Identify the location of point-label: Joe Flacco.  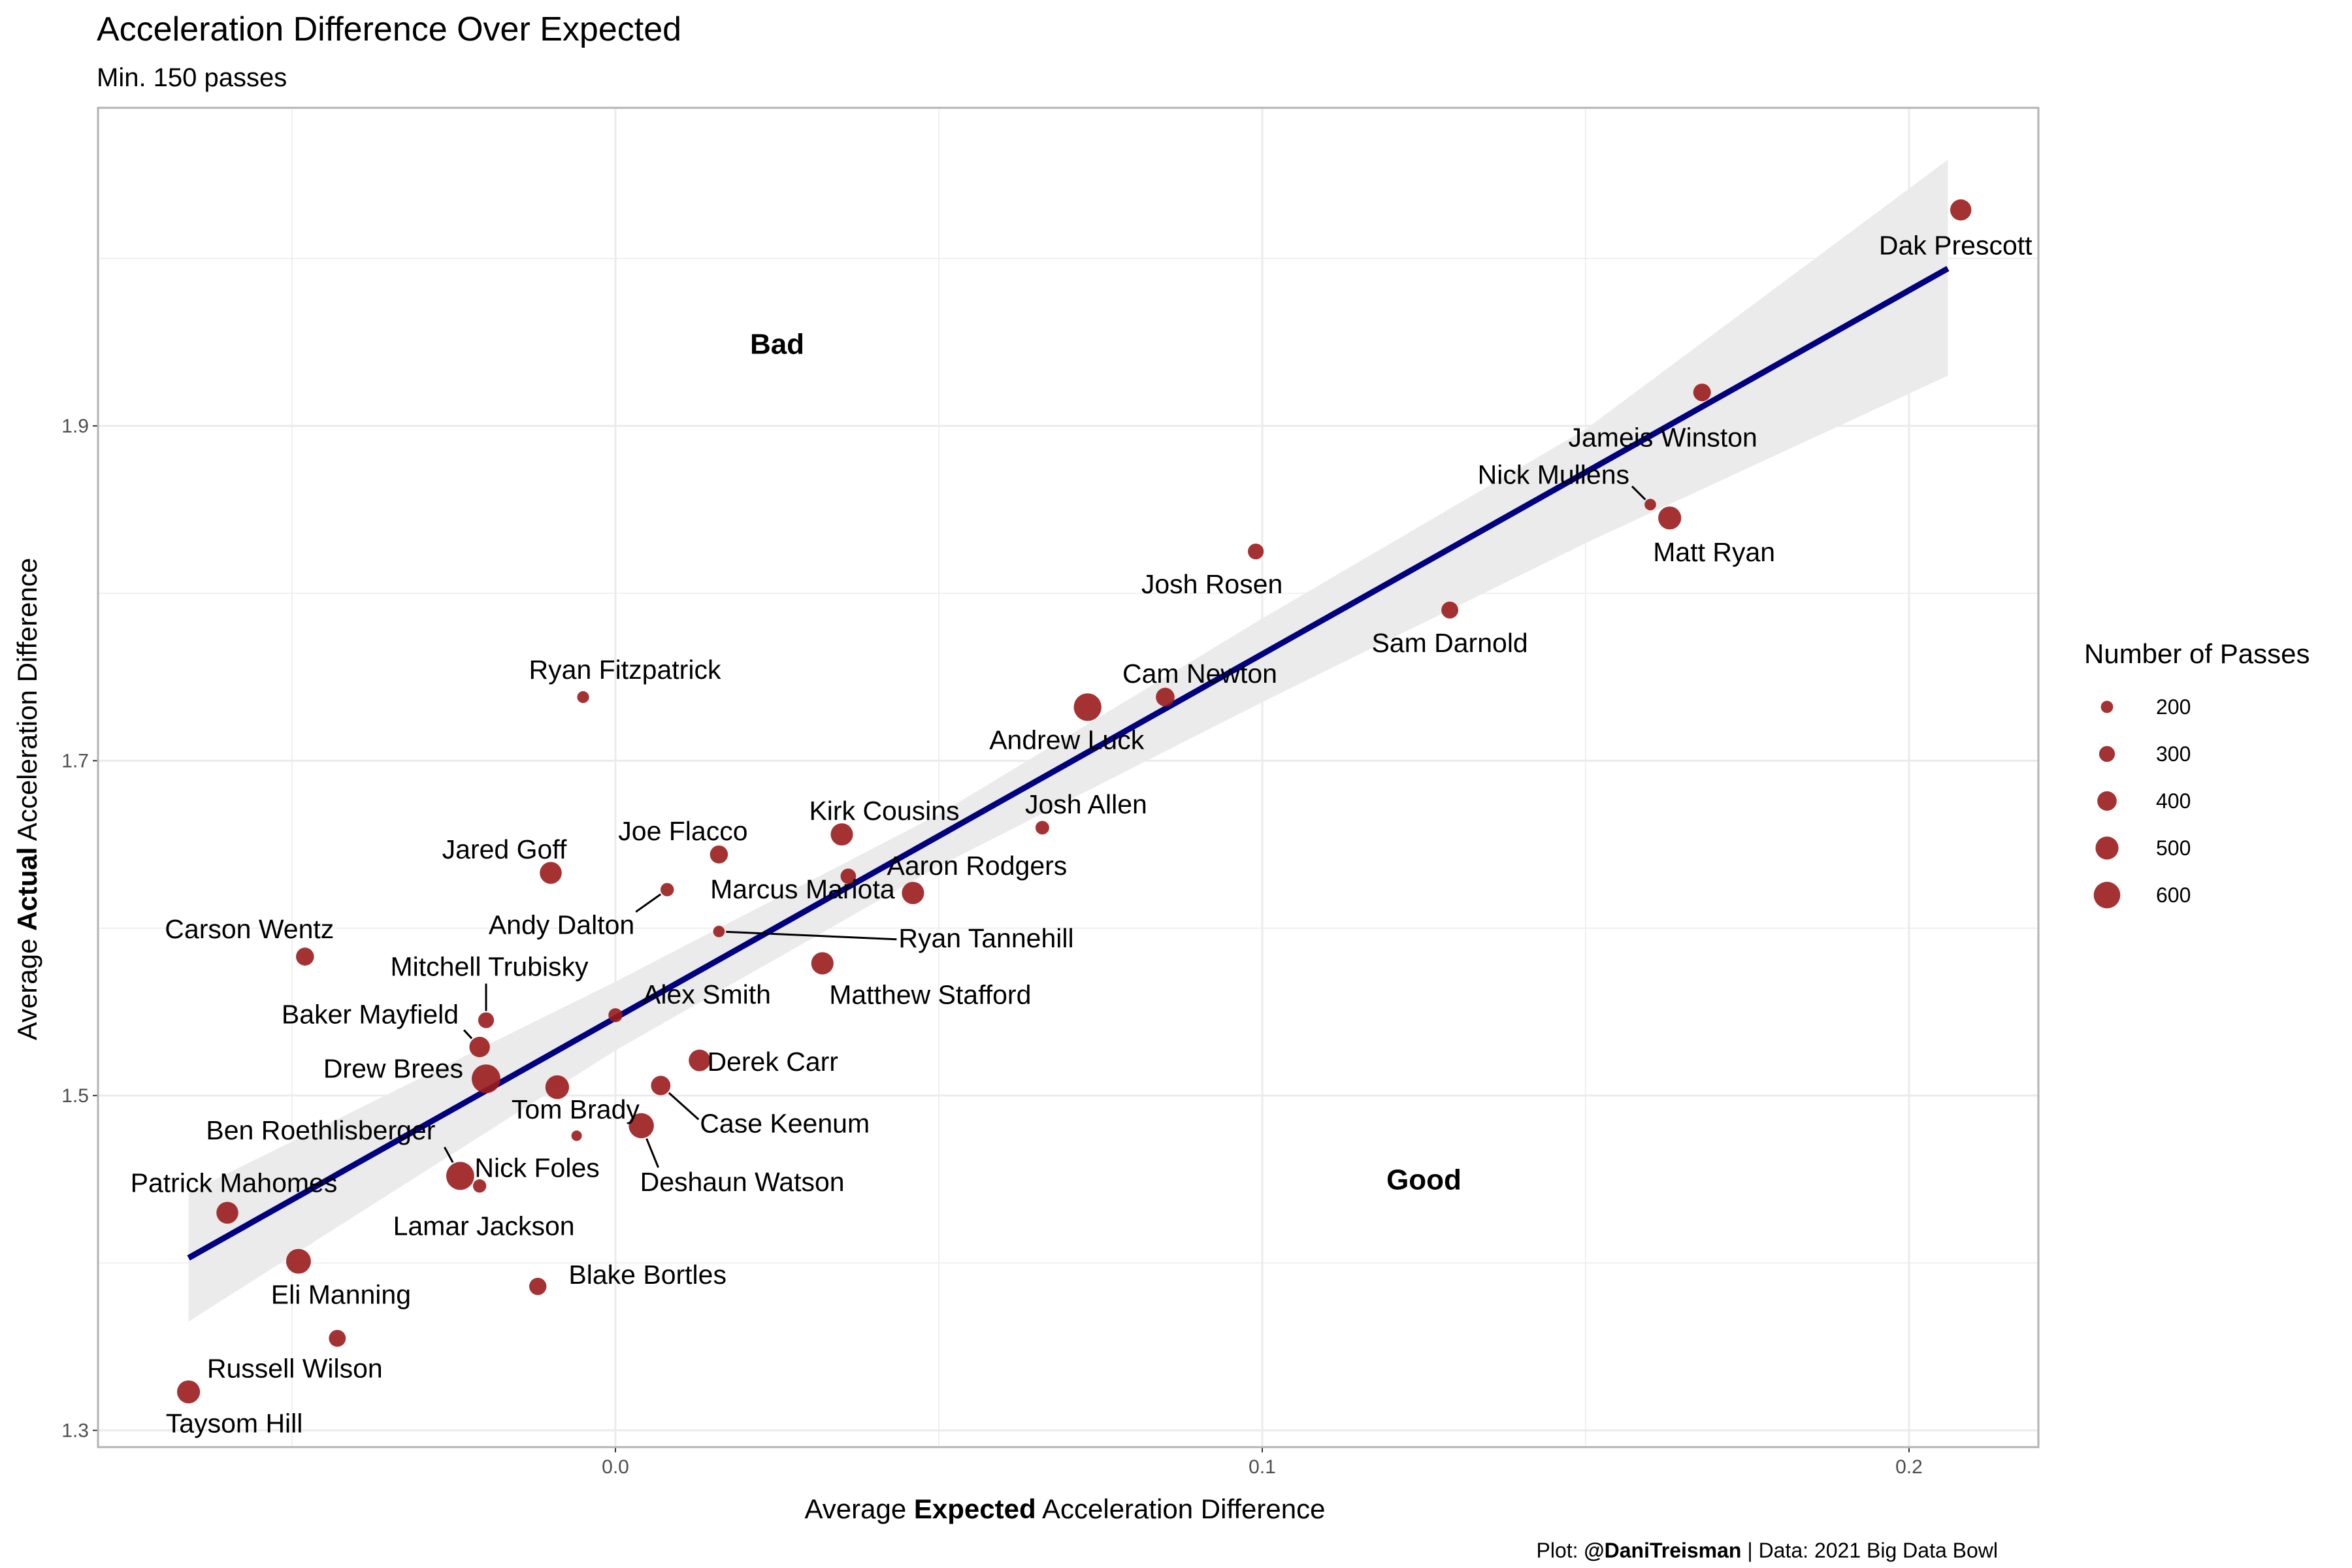
(682, 831).